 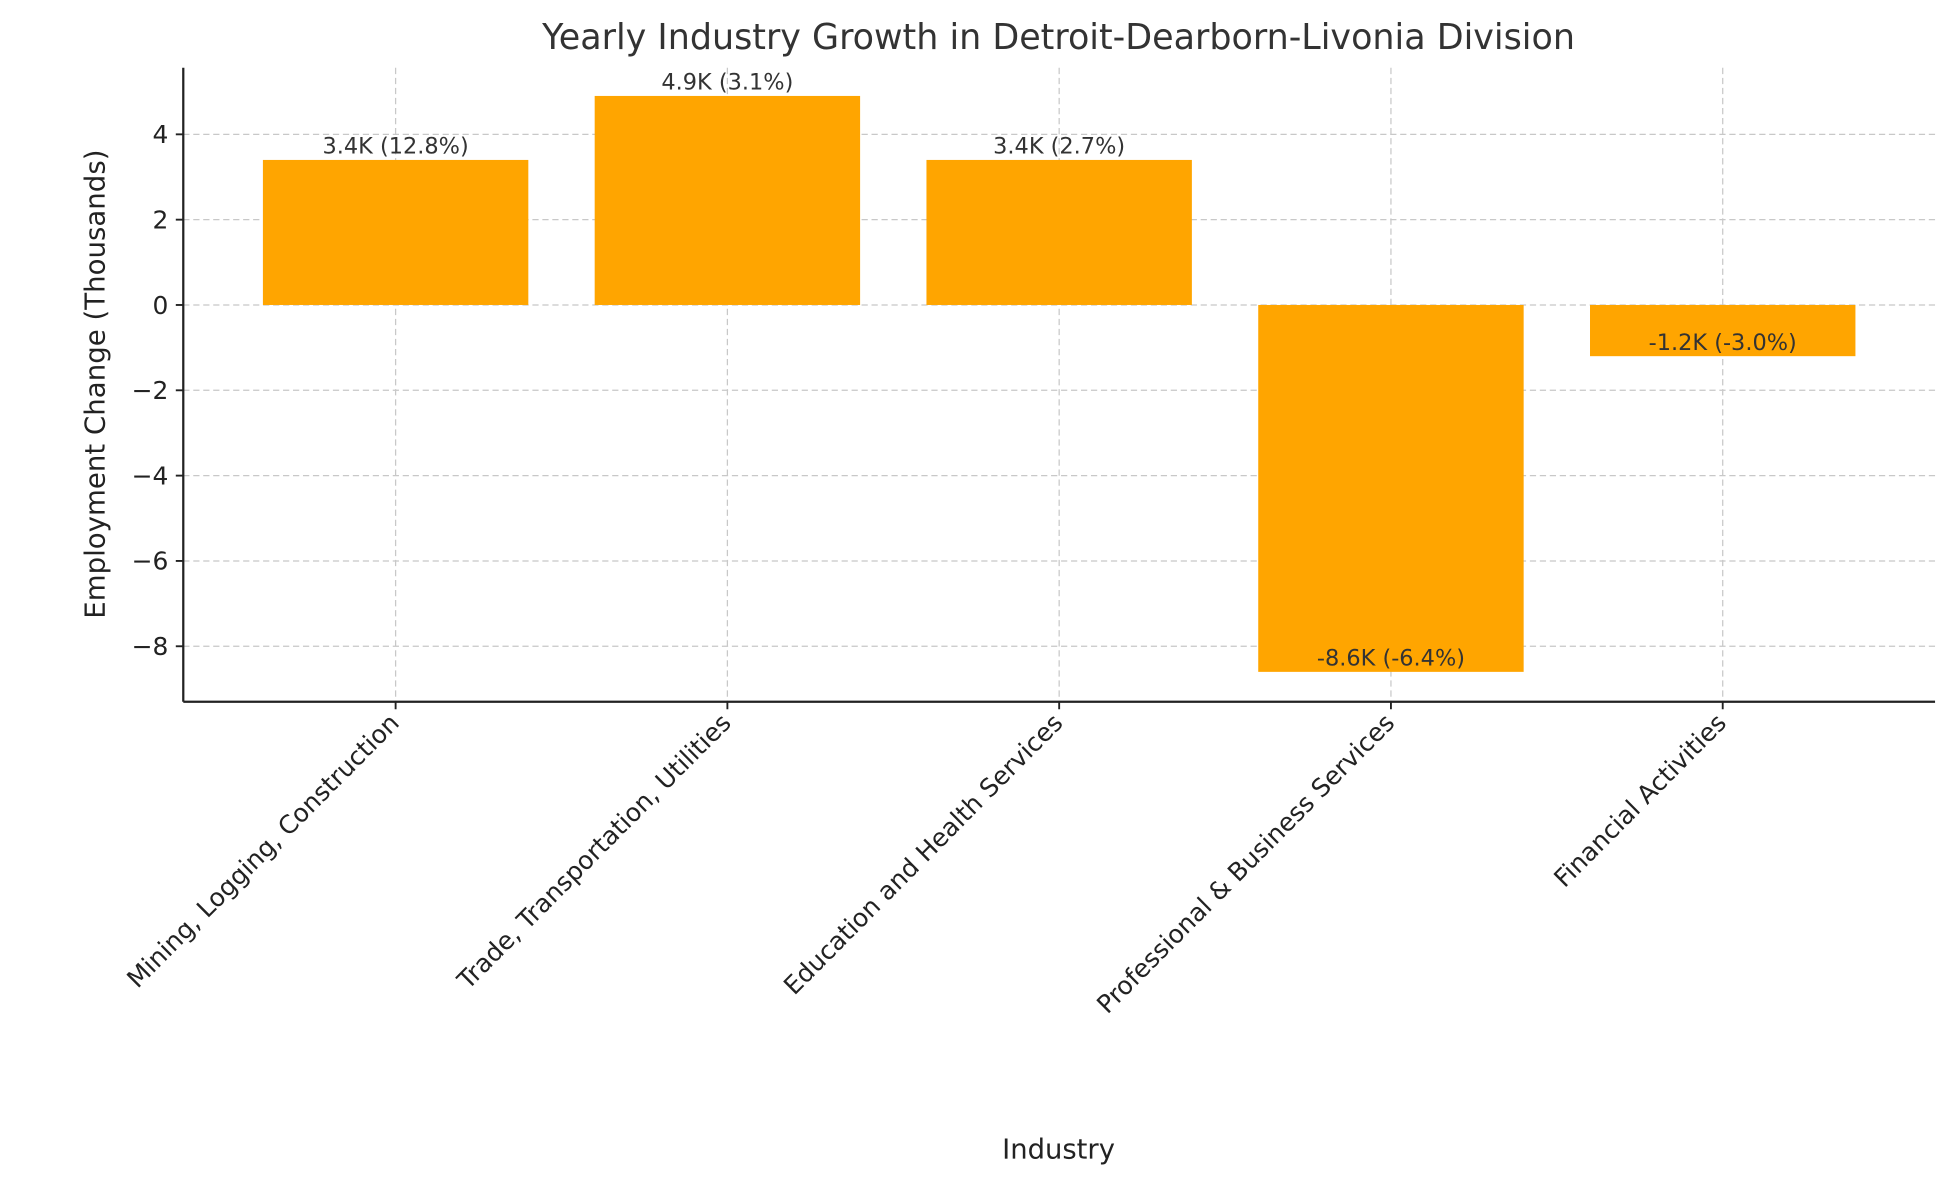 I want to click on data-label: 3.4K (12.8%), so click(x=395, y=147).